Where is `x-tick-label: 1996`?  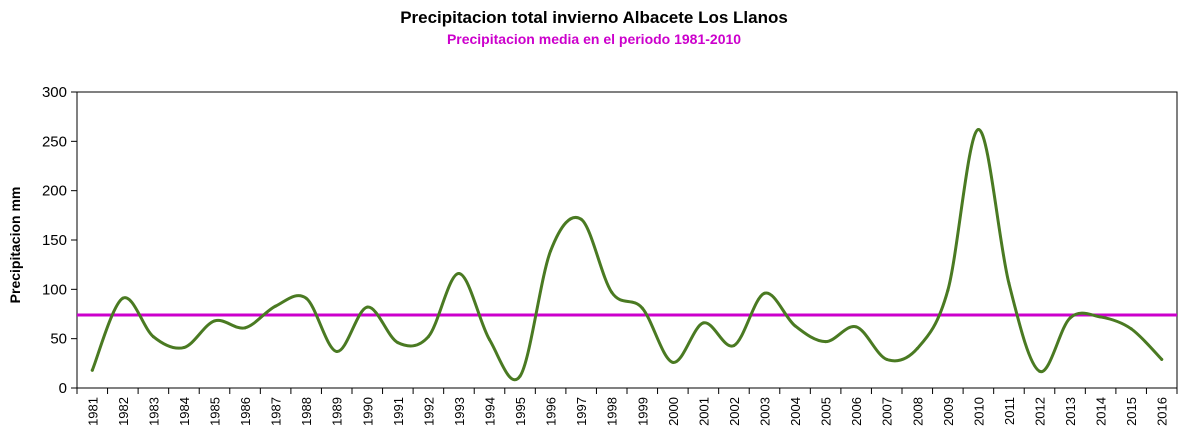 x-tick-label: 1996 is located at coordinates (551, 411).